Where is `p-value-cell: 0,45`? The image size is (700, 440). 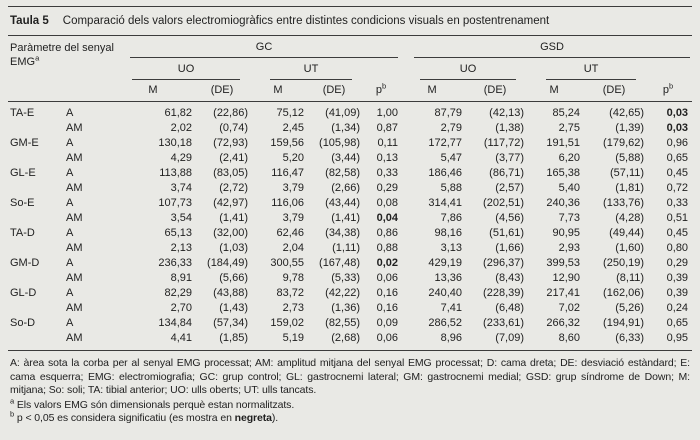
p-value-cell: 0,45 is located at coordinates (677, 173).